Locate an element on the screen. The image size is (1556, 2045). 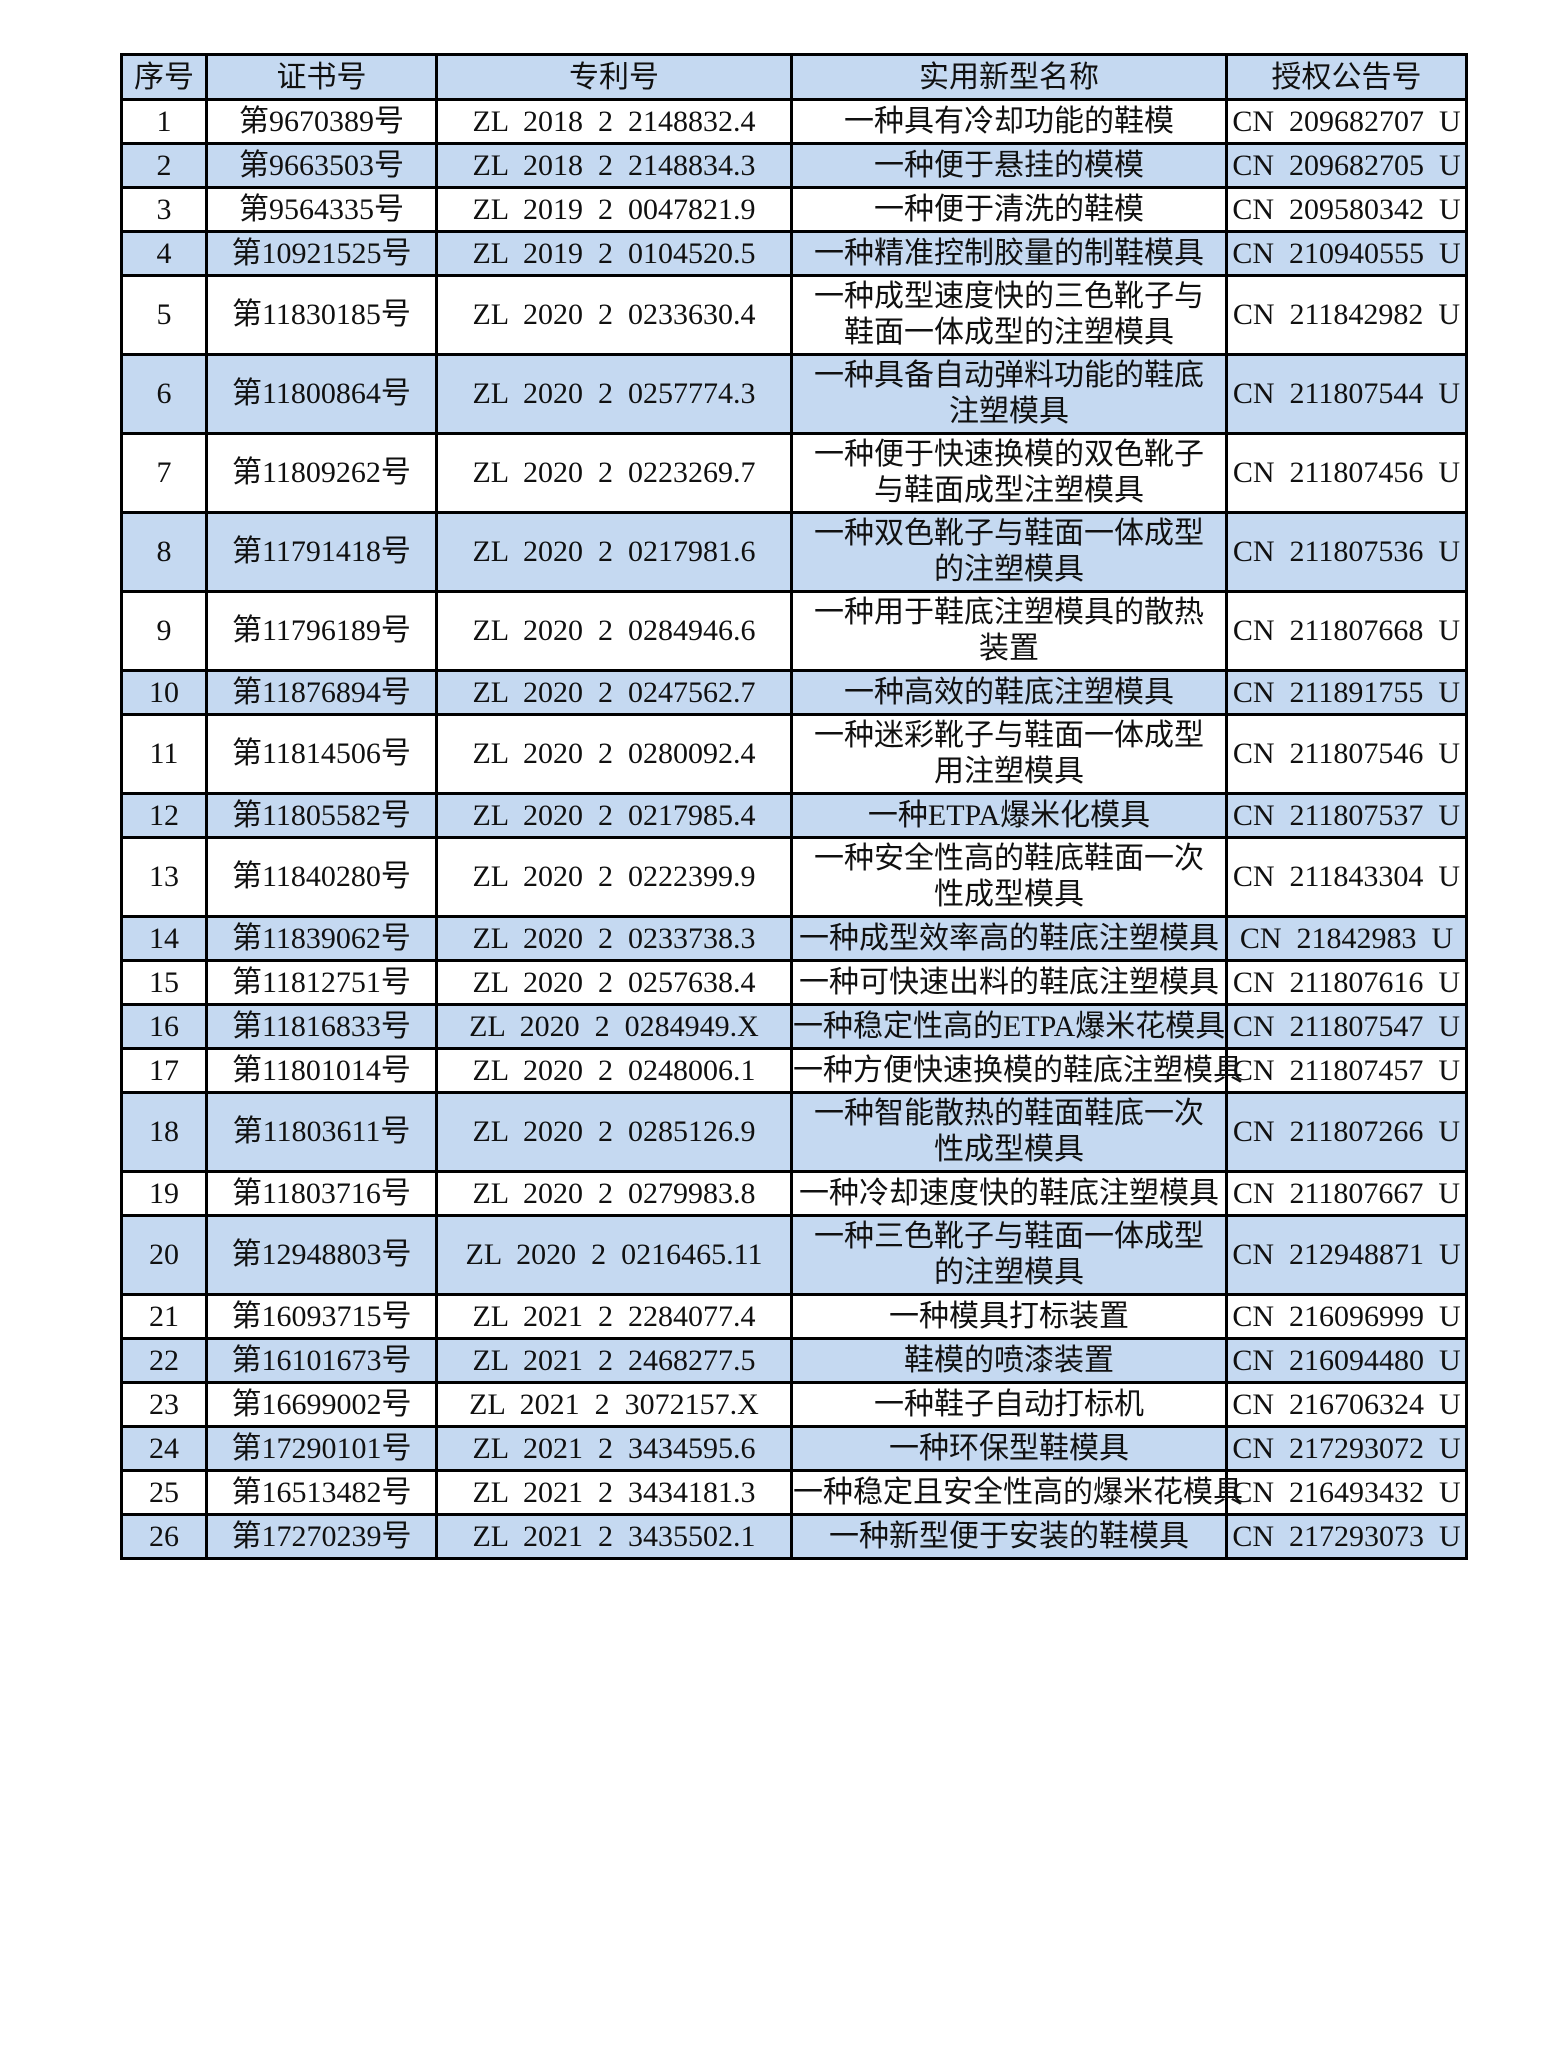
cell-patent-no: ZL 2021 2 3434181.3 is located at coordinates (614, 1492).